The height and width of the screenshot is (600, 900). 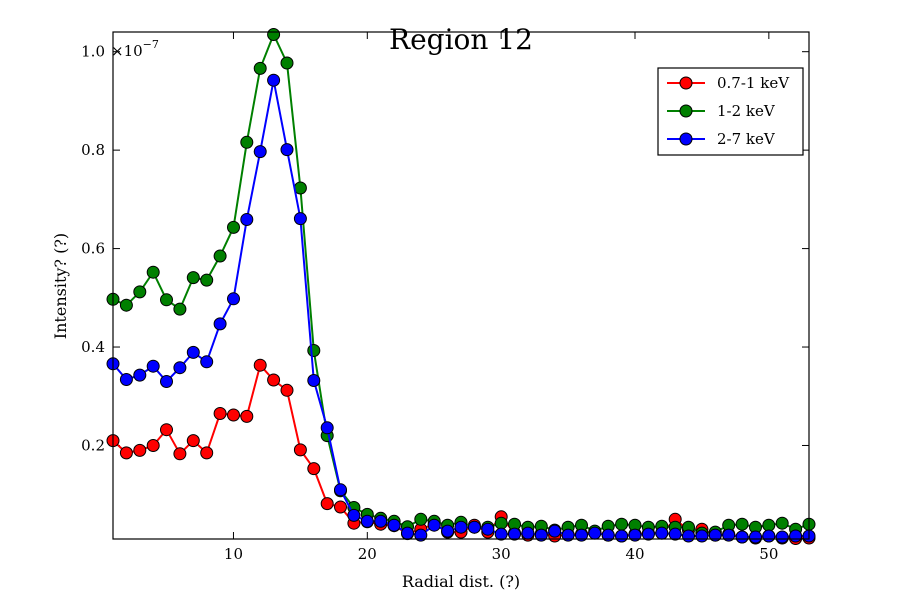 What do you see at coordinates (93, 150) in the screenshot?
I see `y-tick-label: 0.8` at bounding box center [93, 150].